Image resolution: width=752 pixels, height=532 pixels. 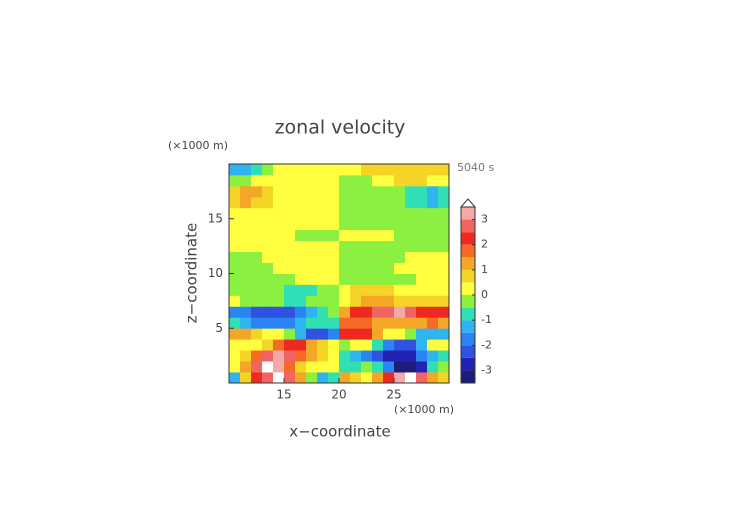 What do you see at coordinates (468, 203) in the screenshot?
I see `colorbar-extension` at bounding box center [468, 203].